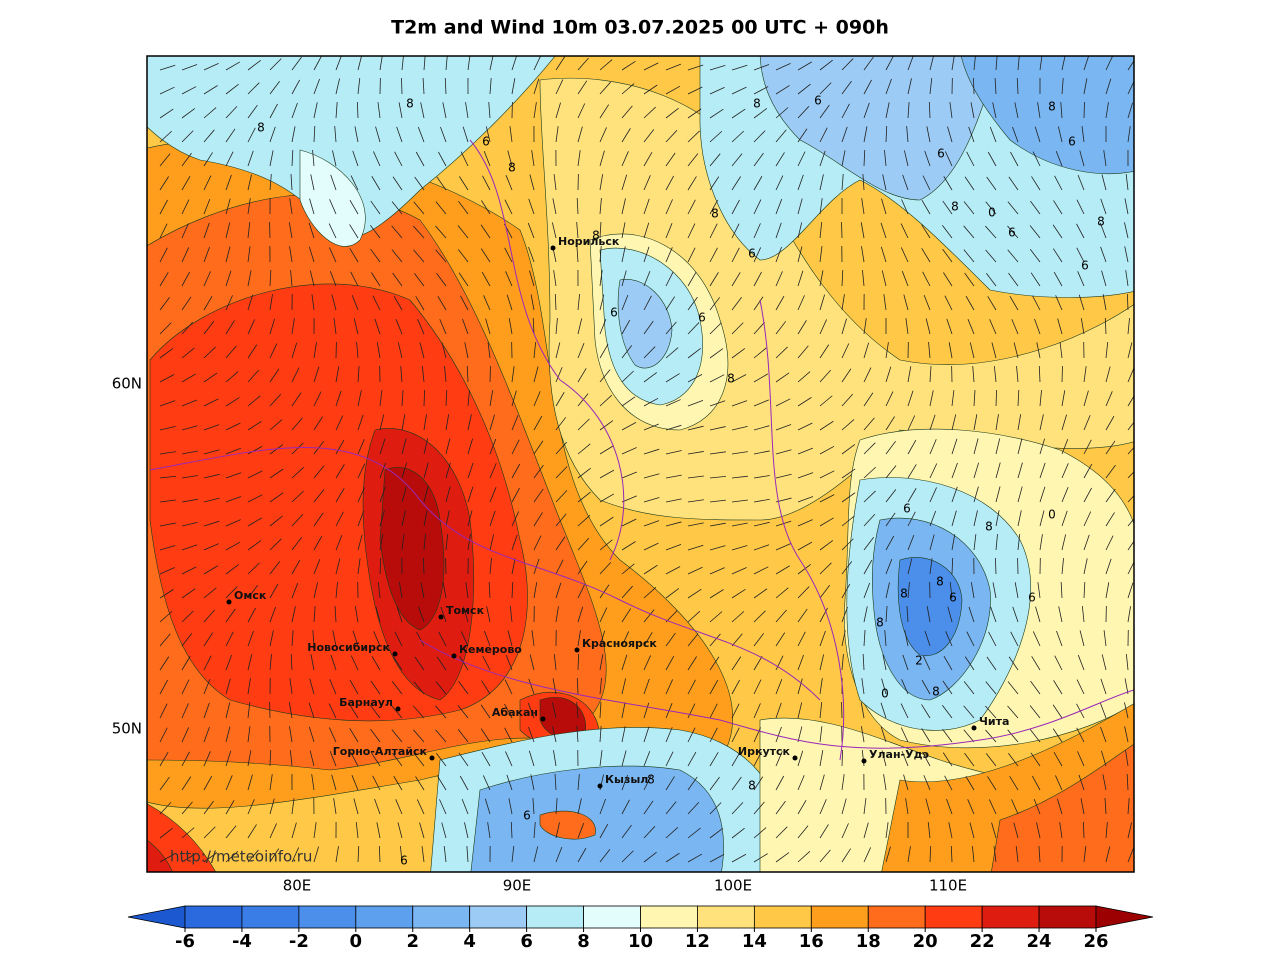  What do you see at coordinates (619, 643) in the screenshot?
I see `city-label: Красноярск` at bounding box center [619, 643].